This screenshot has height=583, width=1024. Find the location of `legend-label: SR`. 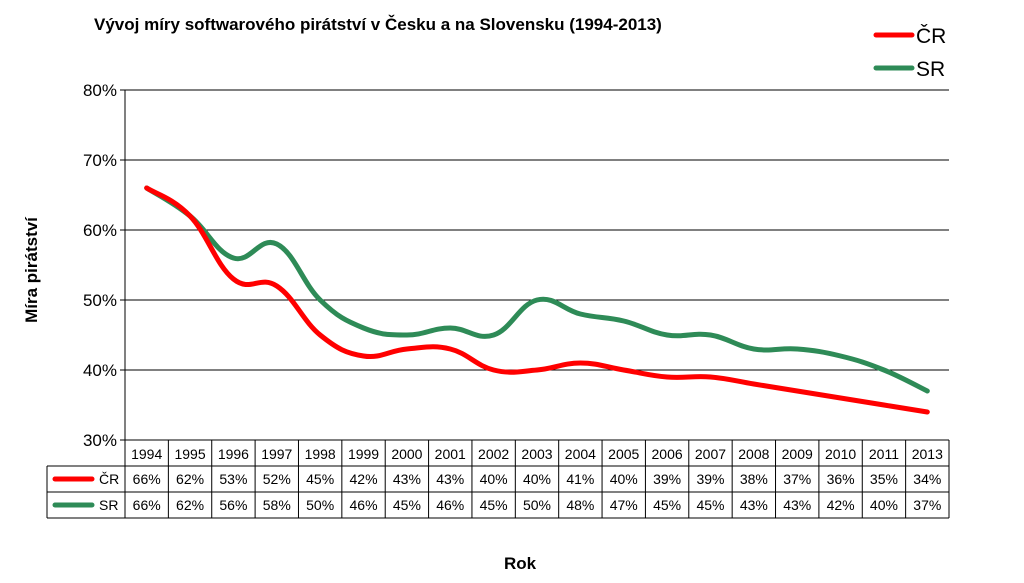

legend-label: SR is located at coordinates (930, 69).